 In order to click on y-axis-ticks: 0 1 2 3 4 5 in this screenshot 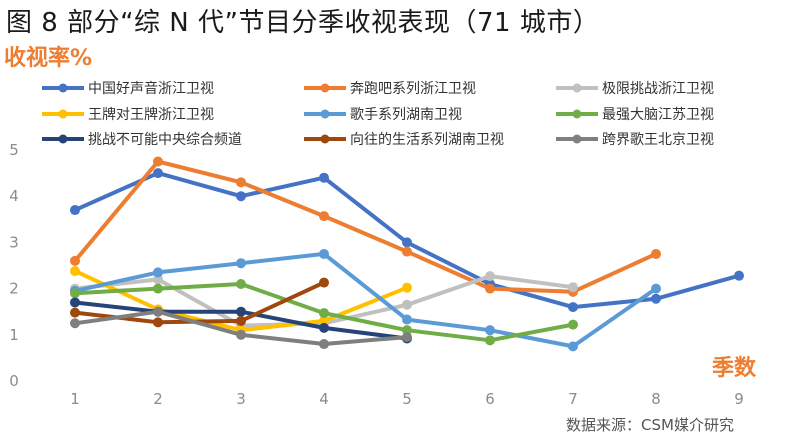, I will do `click(14, 265)`.